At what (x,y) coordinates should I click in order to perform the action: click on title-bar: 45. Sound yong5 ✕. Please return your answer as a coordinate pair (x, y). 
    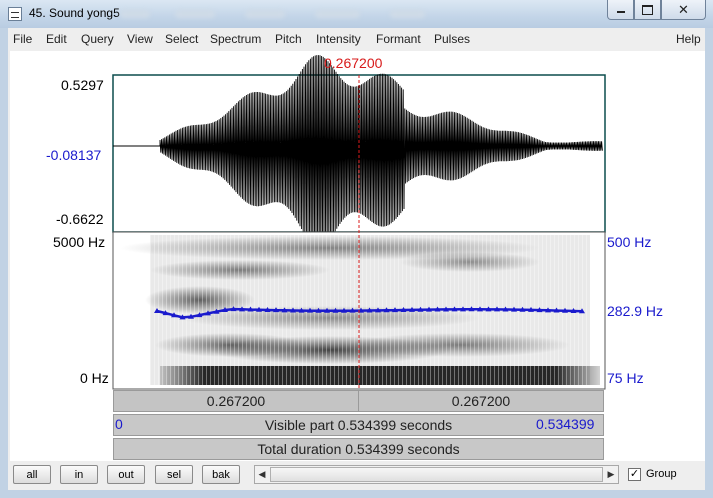
    Looking at the image, I should click on (356, 14).